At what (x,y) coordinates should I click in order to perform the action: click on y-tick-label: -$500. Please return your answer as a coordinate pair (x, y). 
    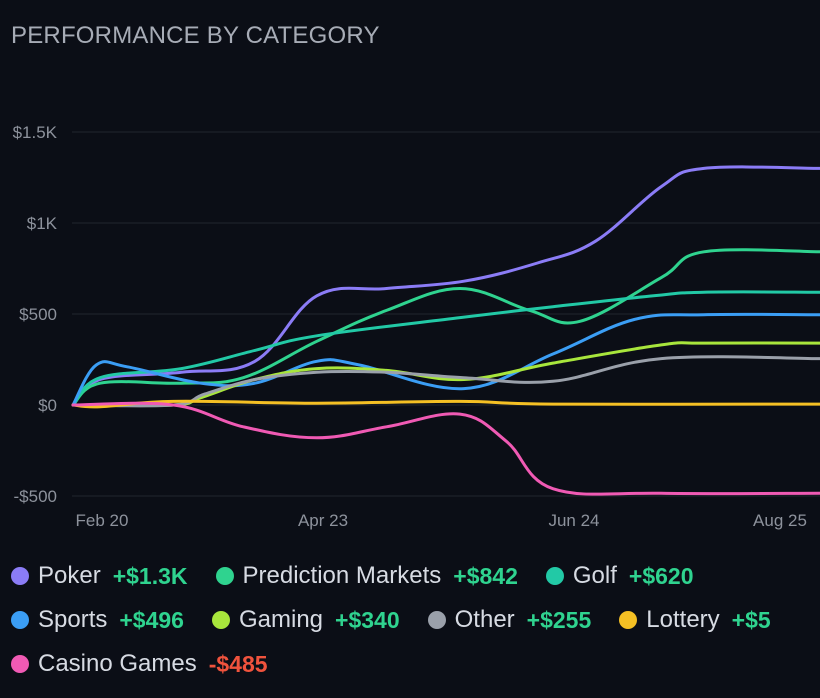
    Looking at the image, I should click on (35, 496).